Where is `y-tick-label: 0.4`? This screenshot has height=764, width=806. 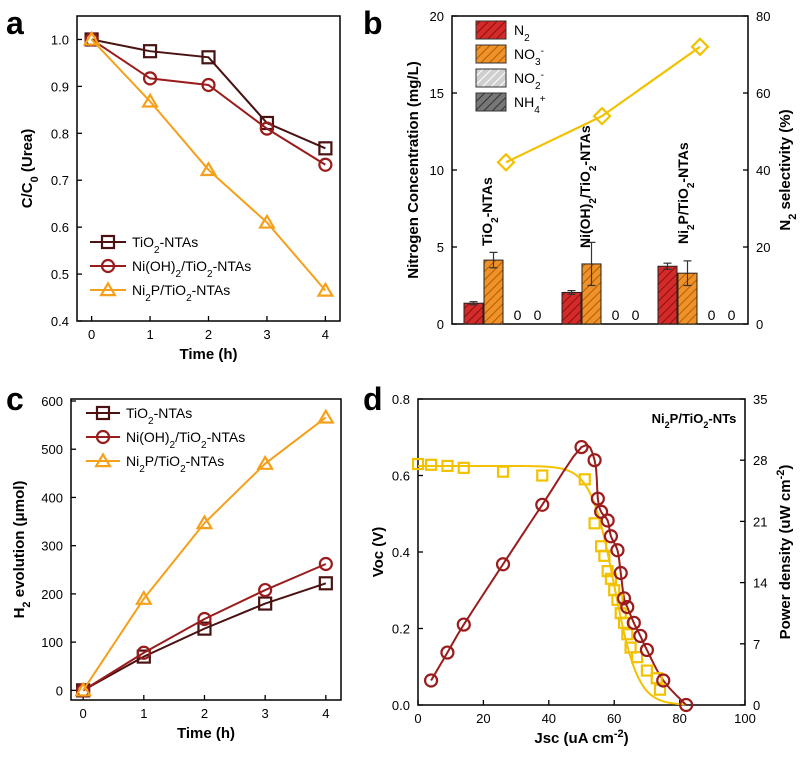 y-tick-label: 0.4 is located at coordinates (60, 321).